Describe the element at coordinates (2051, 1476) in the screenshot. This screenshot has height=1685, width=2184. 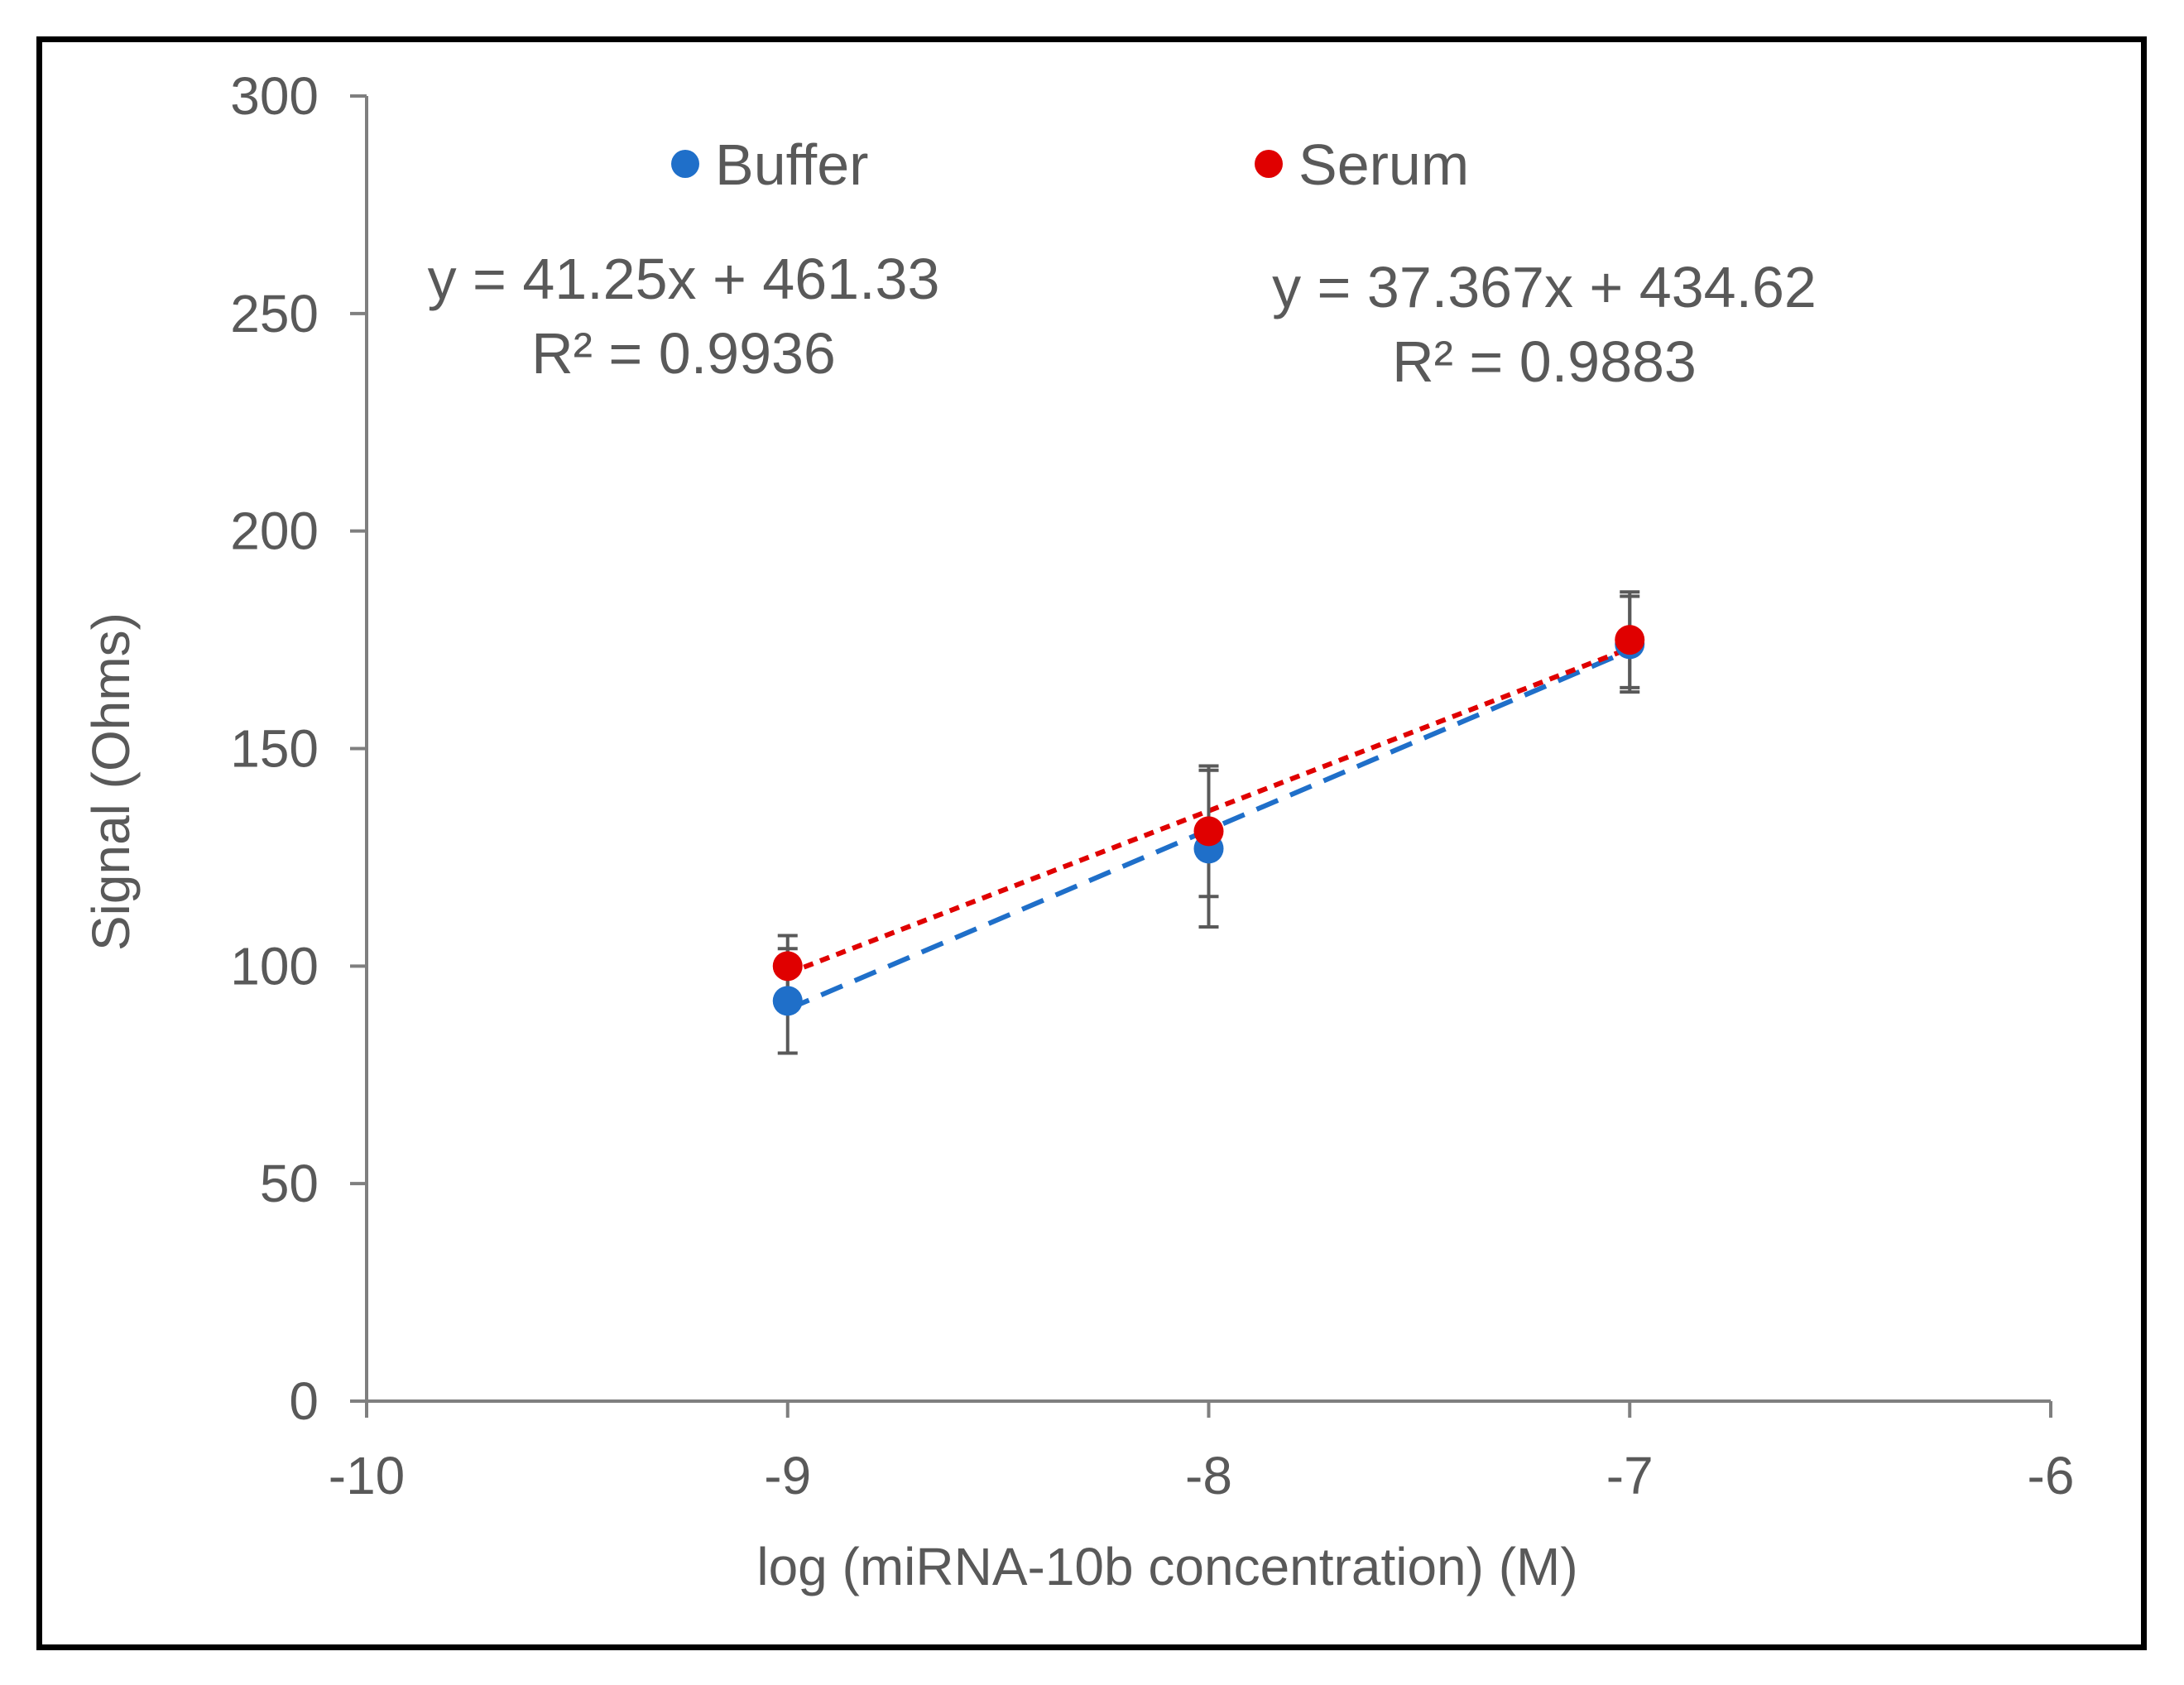
I see `x-tick-label: -6` at that location.